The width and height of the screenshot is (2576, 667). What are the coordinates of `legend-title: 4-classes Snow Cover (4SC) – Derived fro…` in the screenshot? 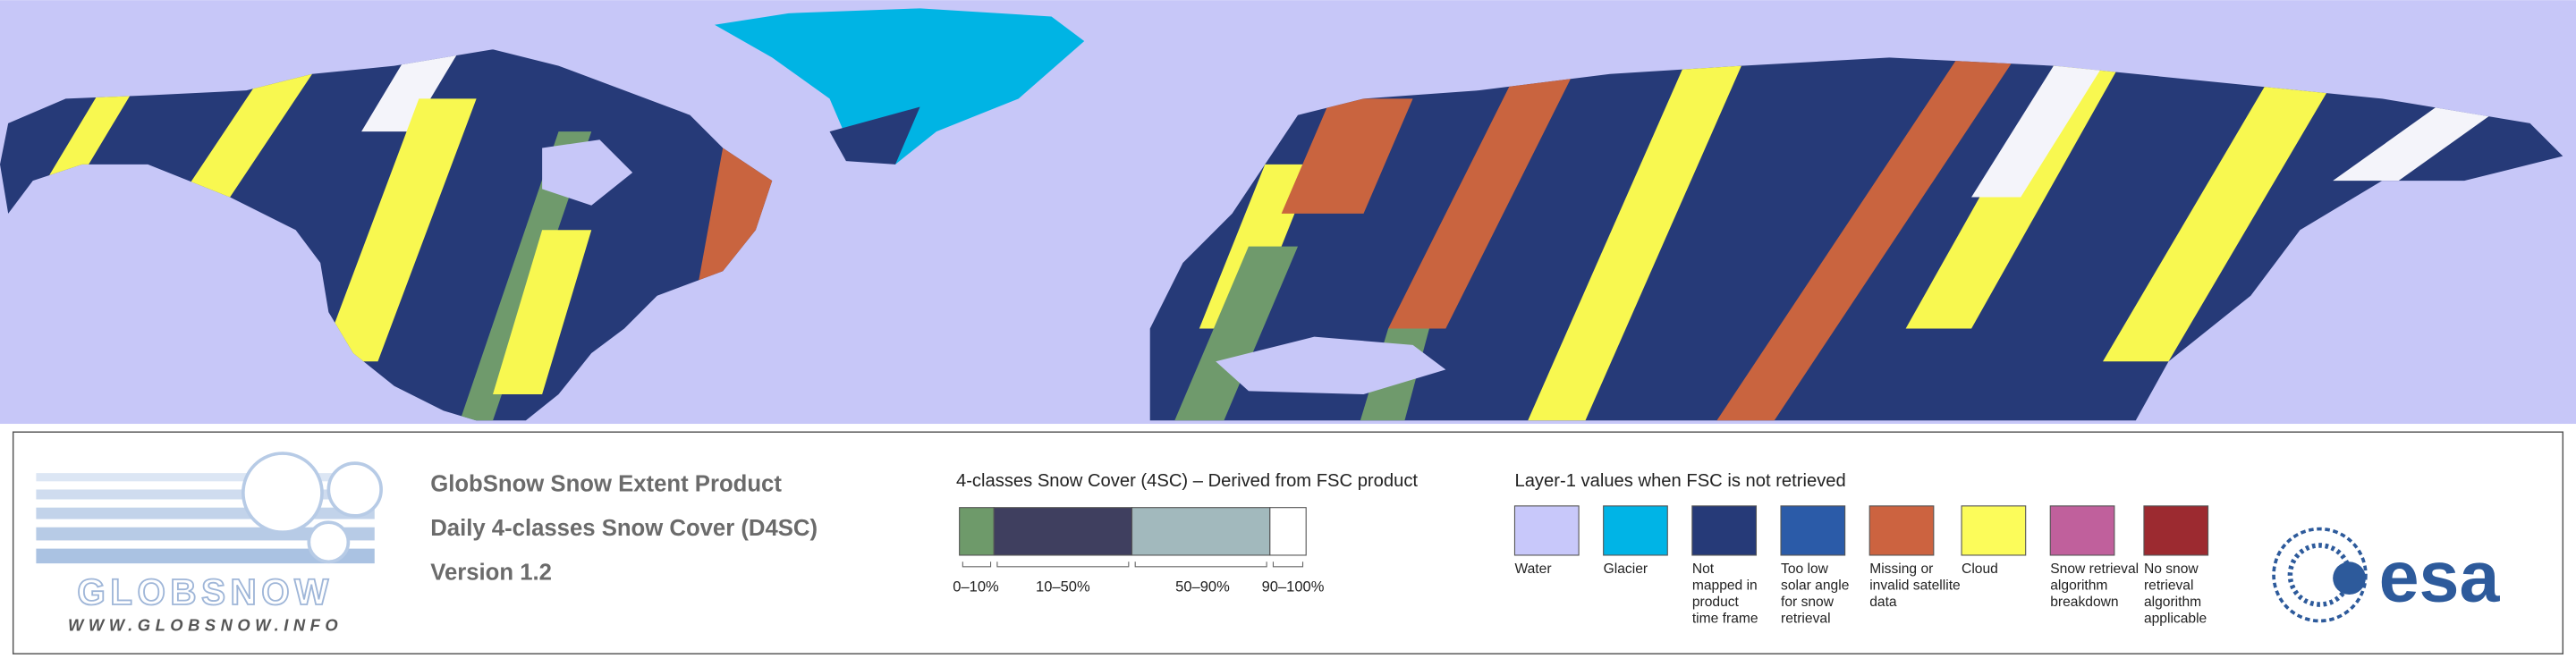 It's located at (1187, 481).